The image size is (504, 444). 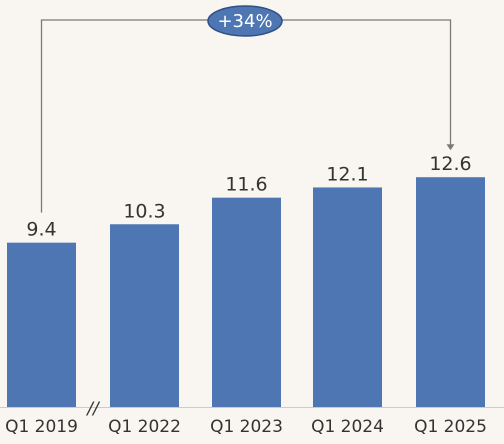 What do you see at coordinates (93, 409) in the screenshot?
I see `axis-break-mark: //` at bounding box center [93, 409].